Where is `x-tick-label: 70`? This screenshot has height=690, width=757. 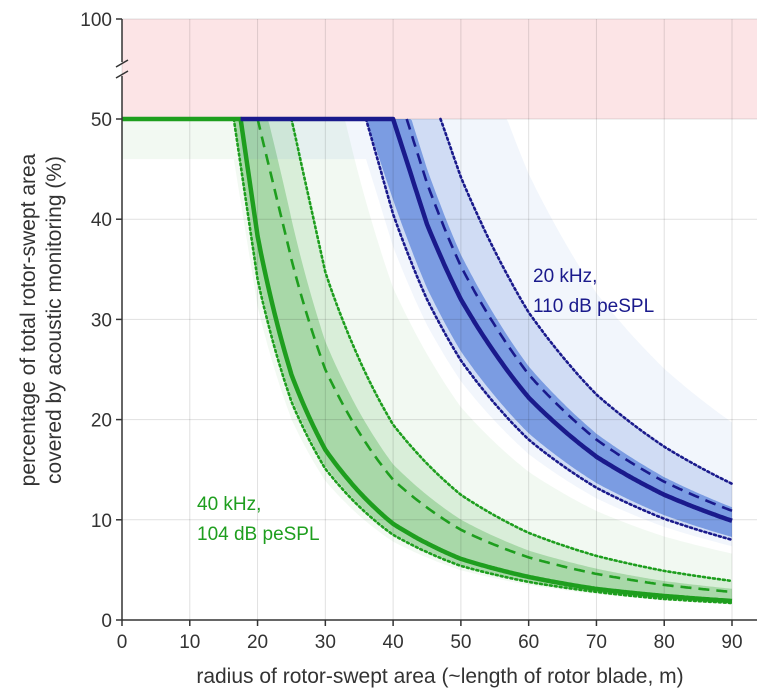 x-tick-label: 70 is located at coordinates (596, 642).